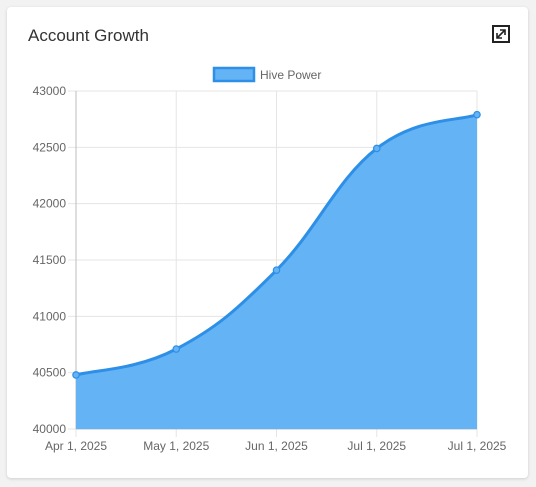  Describe the element at coordinates (50, 91) in the screenshot. I see `y-tick-label: 43000` at that location.